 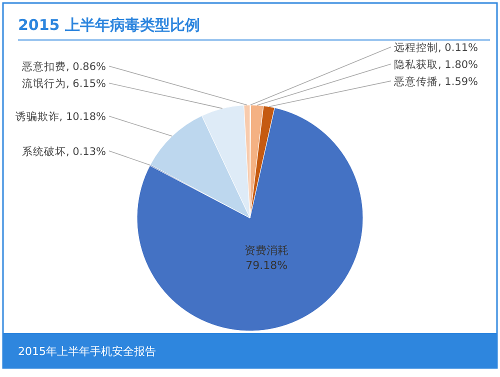 What do you see at coordinates (416, 47) in the screenshot?
I see `slice-label: 远程控制` at bounding box center [416, 47].